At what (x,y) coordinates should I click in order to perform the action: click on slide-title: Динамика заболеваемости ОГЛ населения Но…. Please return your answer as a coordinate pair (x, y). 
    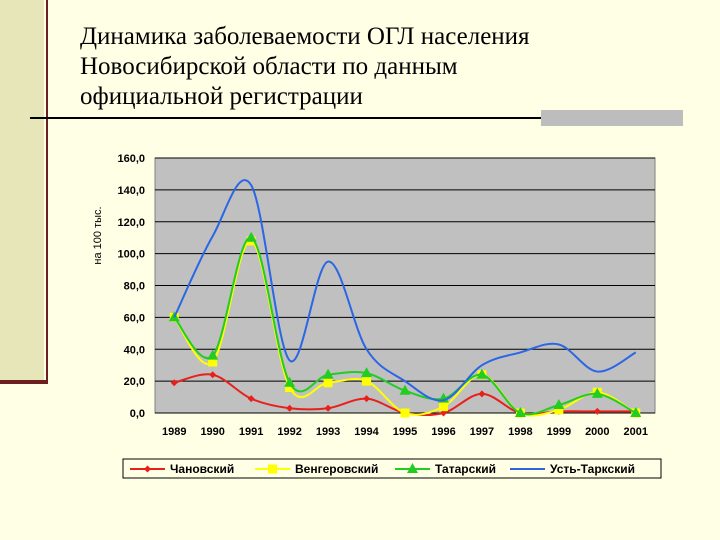
    Looking at the image, I should click on (380, 67).